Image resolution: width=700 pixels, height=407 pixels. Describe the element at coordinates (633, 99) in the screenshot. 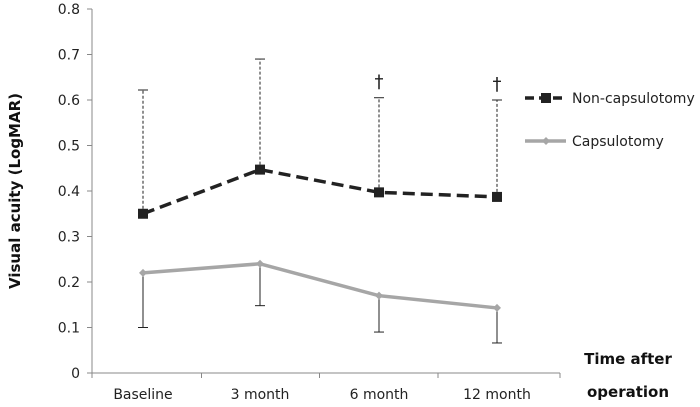

I see `legend-label: Non-capsulotomy` at that location.